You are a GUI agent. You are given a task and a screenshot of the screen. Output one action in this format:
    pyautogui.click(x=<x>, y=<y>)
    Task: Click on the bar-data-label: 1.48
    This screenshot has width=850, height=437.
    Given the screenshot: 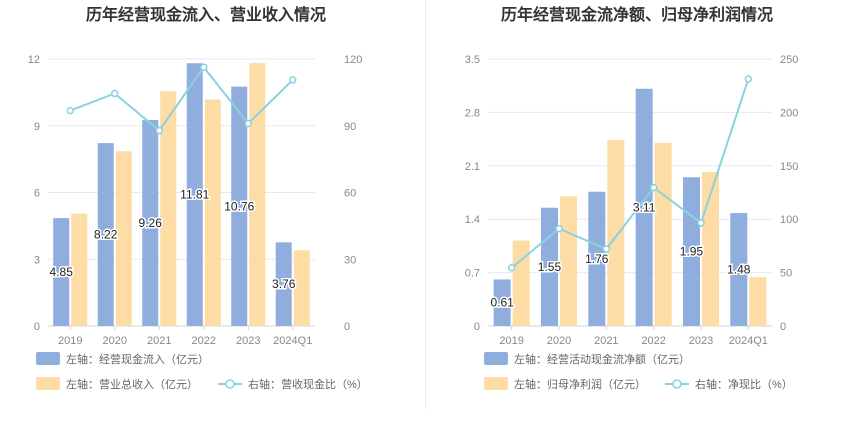 What is the action you would take?
    pyautogui.click(x=739, y=270)
    